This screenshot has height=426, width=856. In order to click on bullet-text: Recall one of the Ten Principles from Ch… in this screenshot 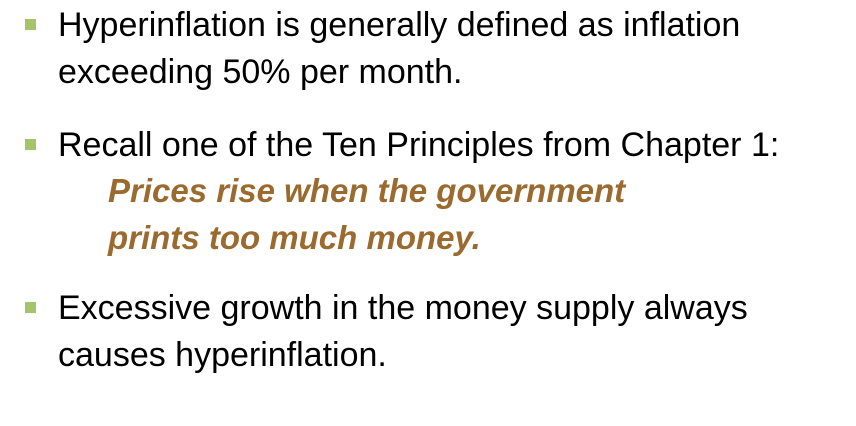, I will do `click(418, 145)`.